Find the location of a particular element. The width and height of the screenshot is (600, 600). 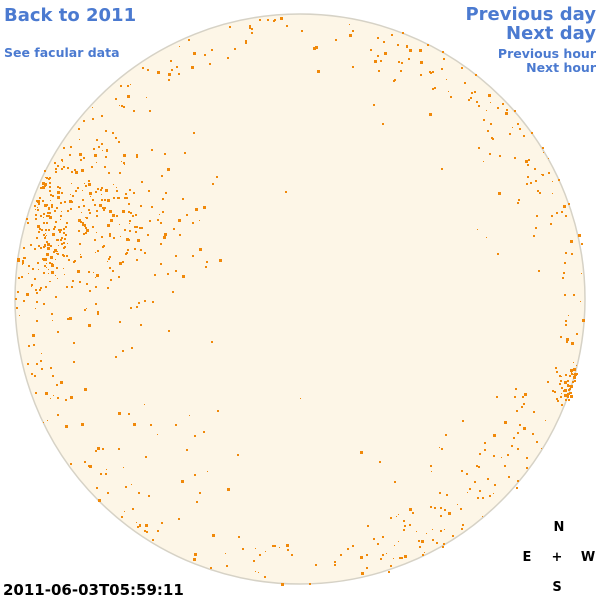

next-hour-link: Next hour is located at coordinates (561, 67).